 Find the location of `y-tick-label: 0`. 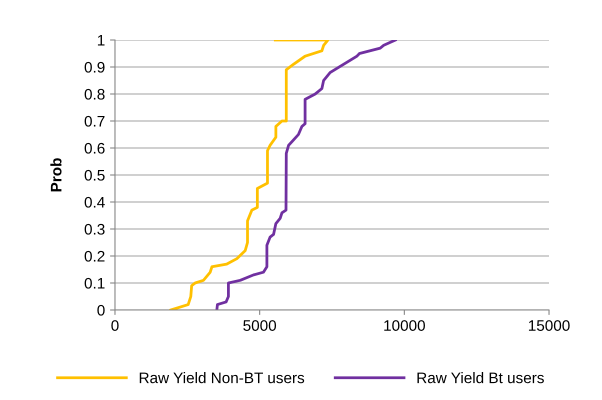

y-tick-label: 0 is located at coordinates (101, 310).